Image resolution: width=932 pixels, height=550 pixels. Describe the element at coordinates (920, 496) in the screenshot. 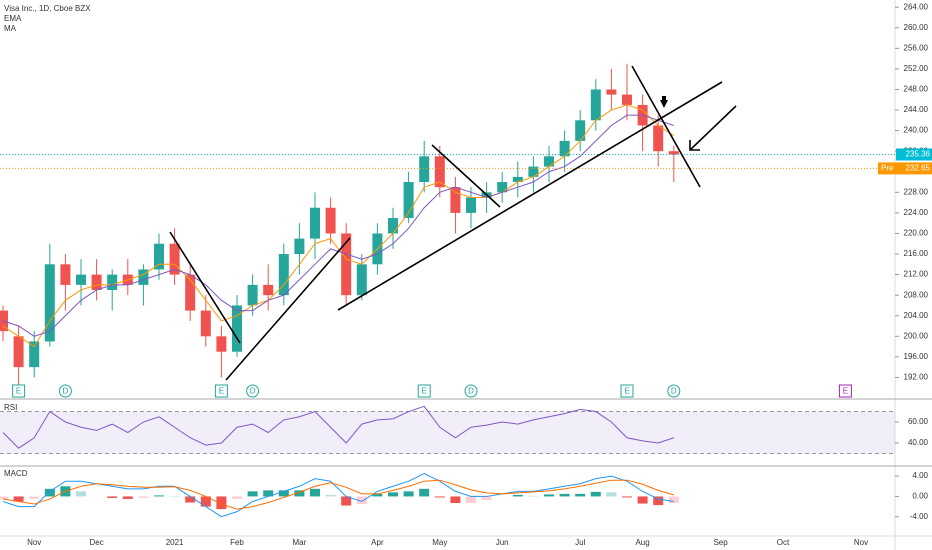

I see `y-tick-label: 0.00` at that location.